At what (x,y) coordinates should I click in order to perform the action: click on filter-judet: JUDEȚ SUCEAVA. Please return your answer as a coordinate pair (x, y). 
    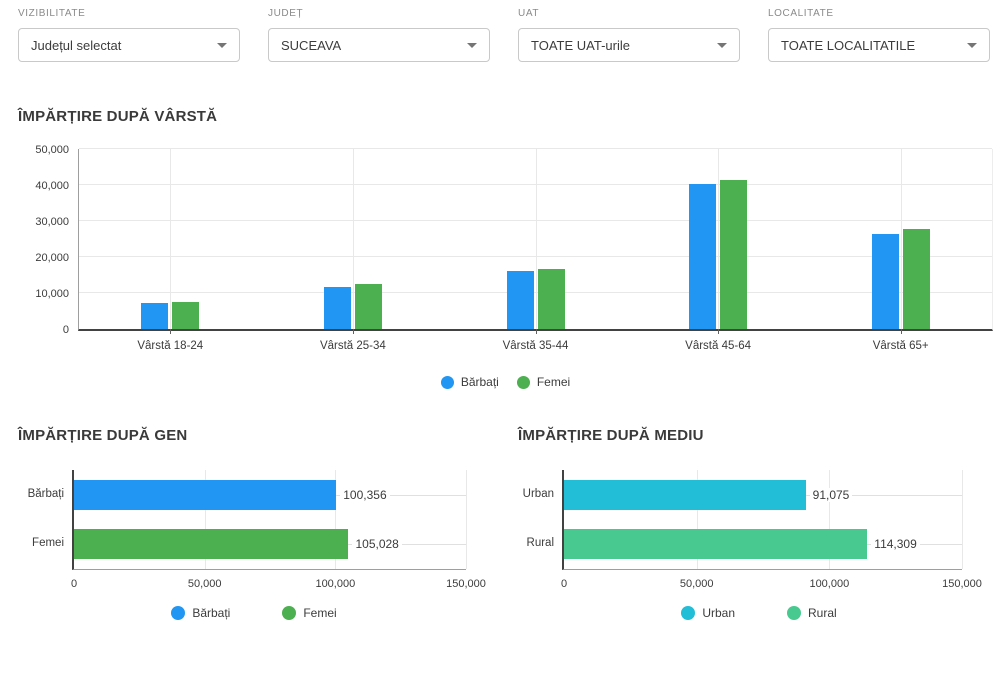
    Looking at the image, I should click on (379, 35).